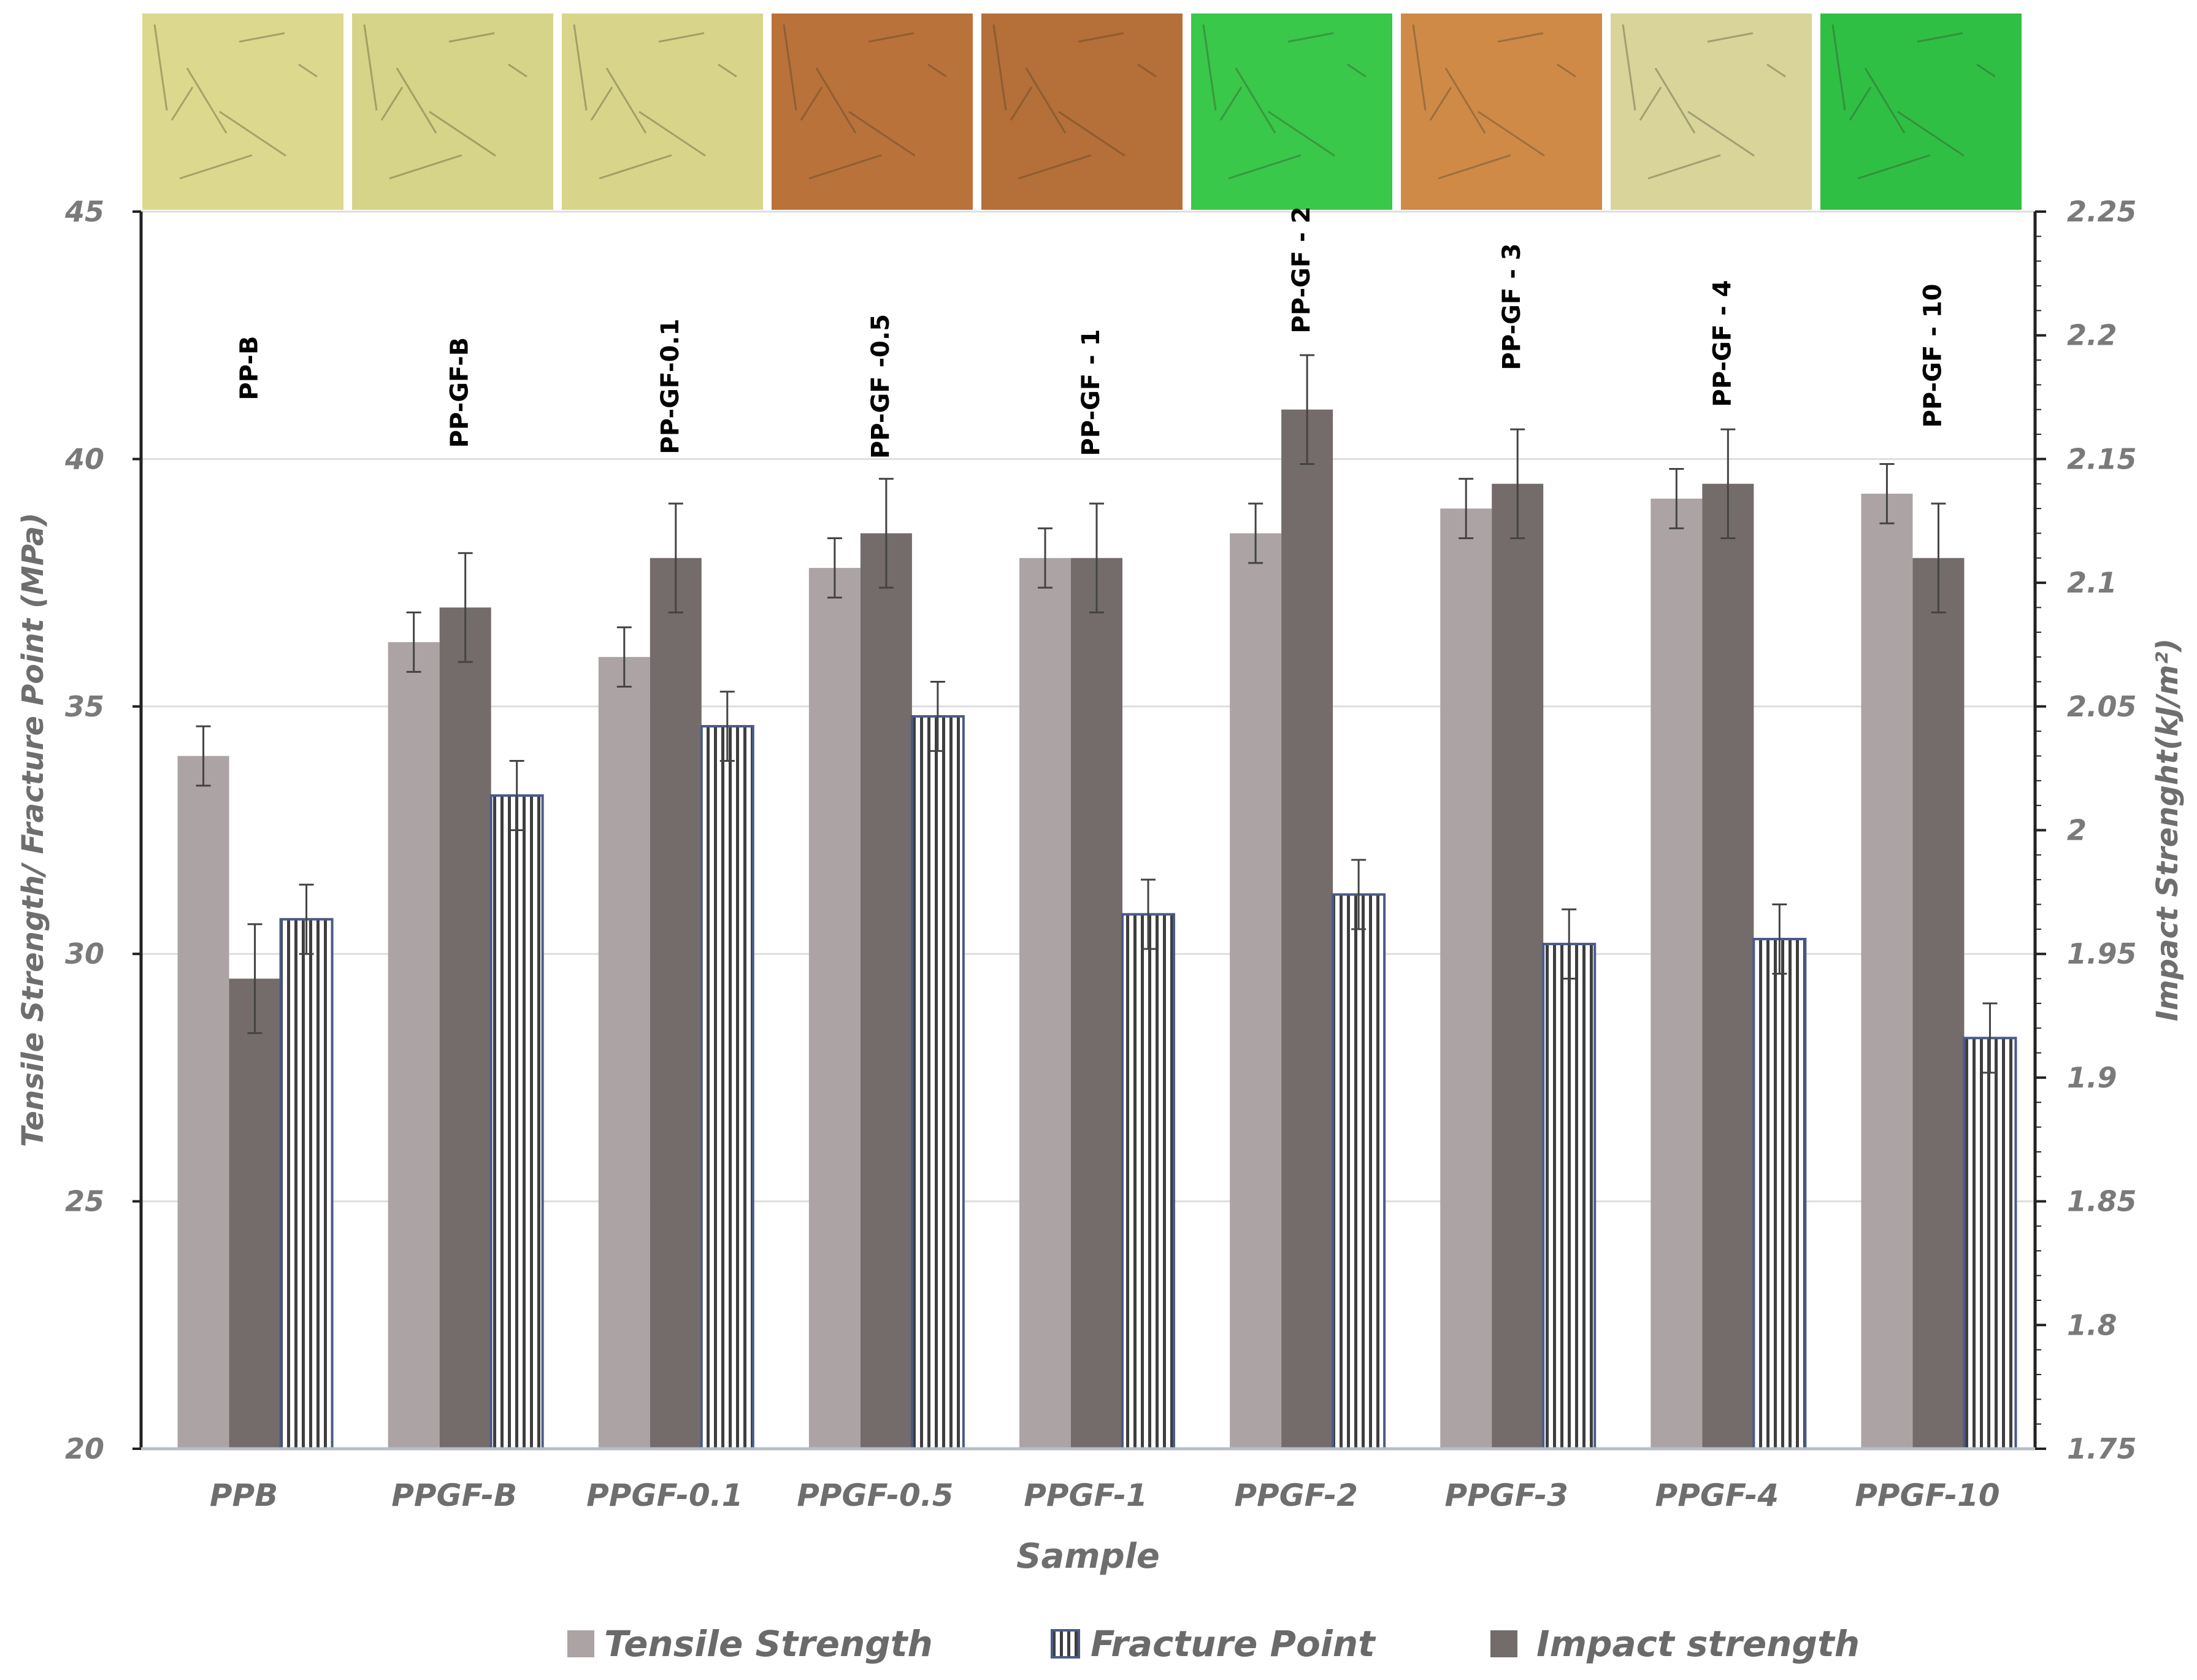 This screenshot has width=2197, height=1680. What do you see at coordinates (465, 1028) in the screenshot?
I see `bar-impact-strength-ppgf-b` at bounding box center [465, 1028].